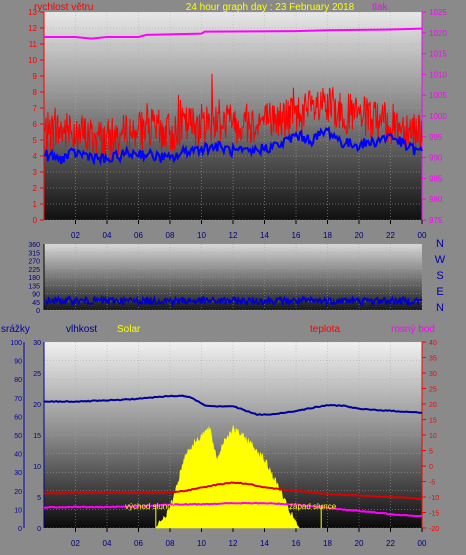 This screenshot has height=555, width=466. I want to click on direction-y-tick-label: 225, so click(34, 270).